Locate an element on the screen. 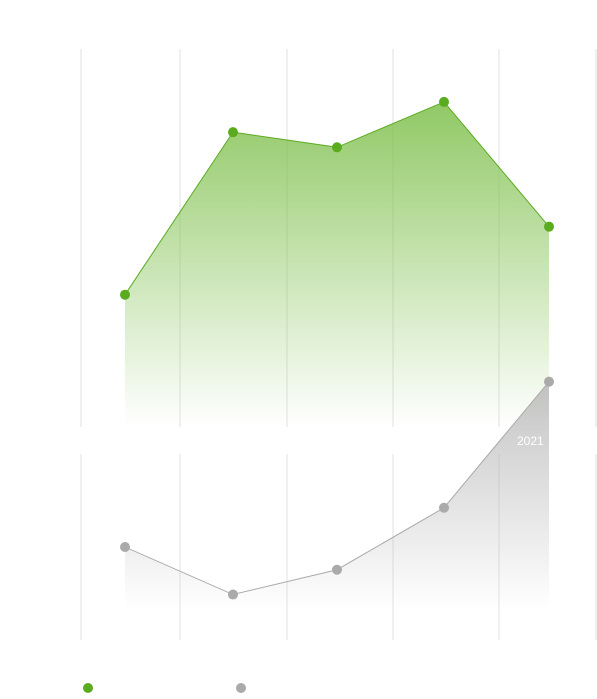 The image size is (597, 699). legend is located at coordinates (164, 688).